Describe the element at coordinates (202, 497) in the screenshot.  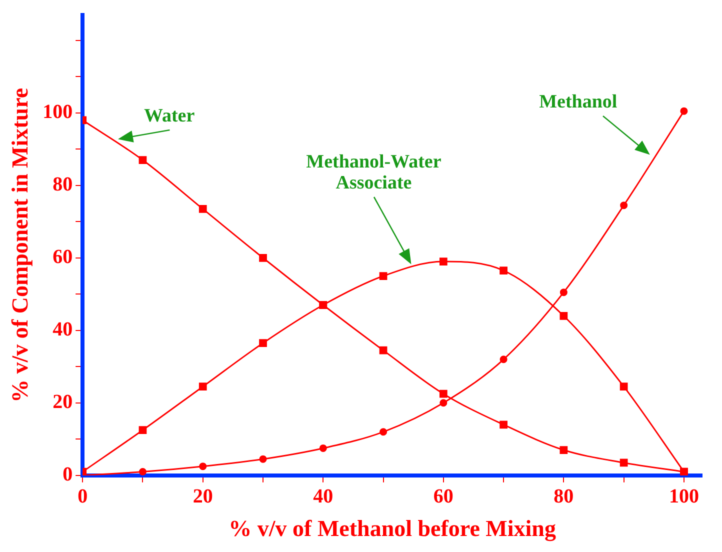
I see `x-tick-label: 20` at that location.